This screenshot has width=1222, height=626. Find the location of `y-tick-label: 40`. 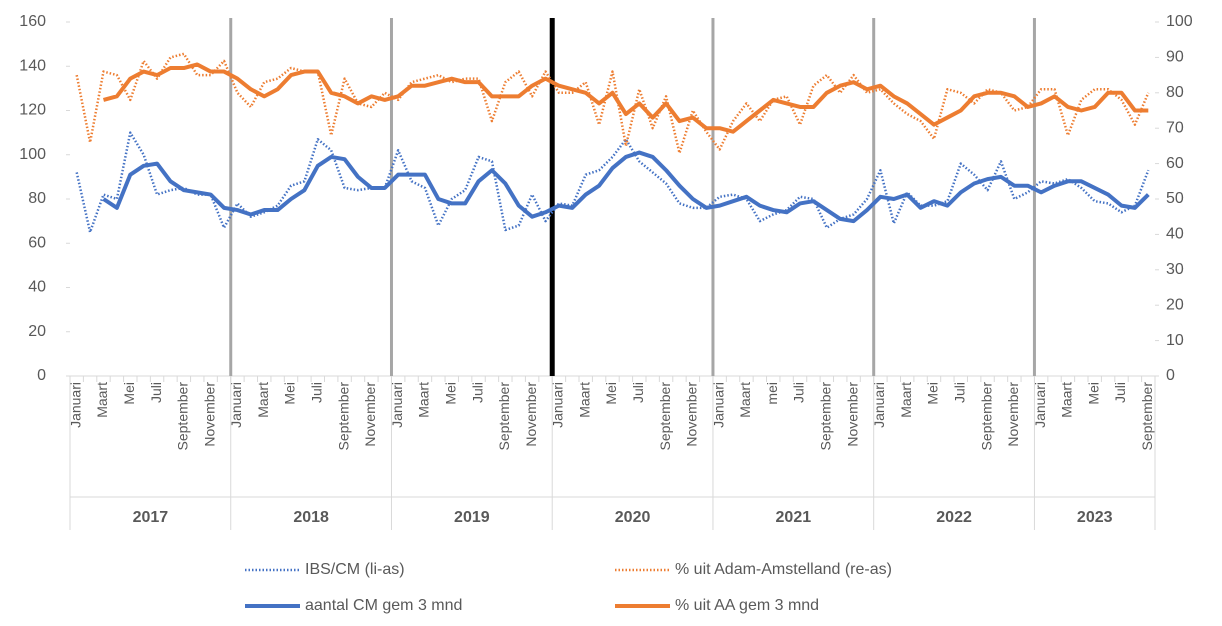

y-tick-label: 40 is located at coordinates (37, 287).